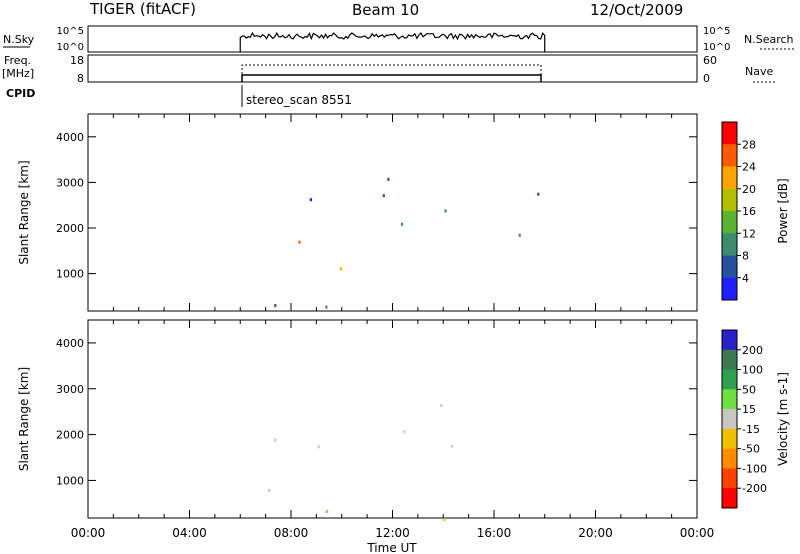 The height and width of the screenshot is (554, 800). What do you see at coordinates (70, 435) in the screenshot?
I see `velocity-ytick-1: 2000` at bounding box center [70, 435].